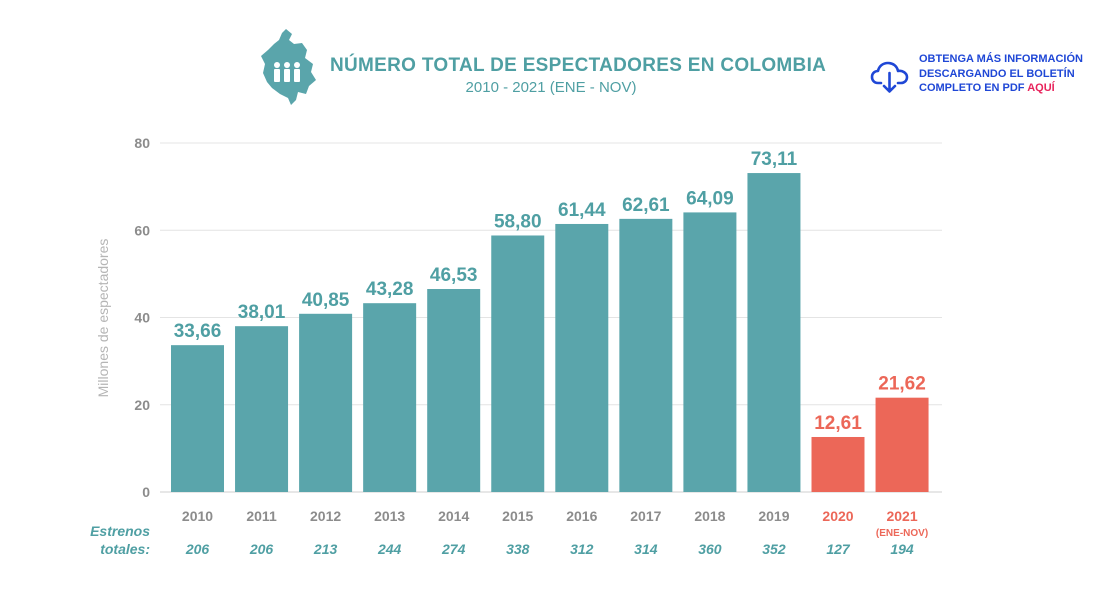 This screenshot has width=1100, height=604. I want to click on value-label-2021: 21,62, so click(902, 384).